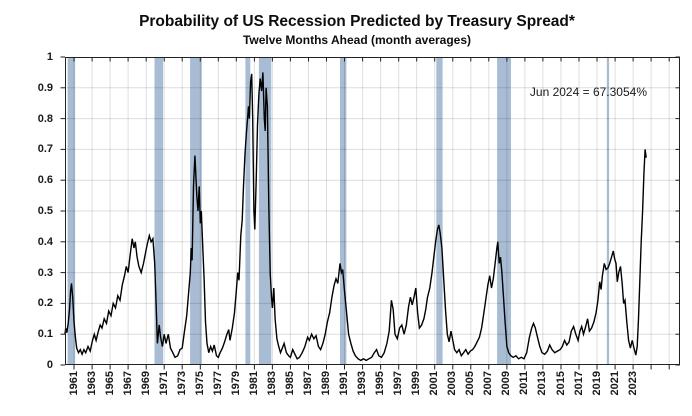 Image resolution: width=692 pixels, height=416 pixels. I want to click on y-tick-label: 0.9, so click(45, 87).